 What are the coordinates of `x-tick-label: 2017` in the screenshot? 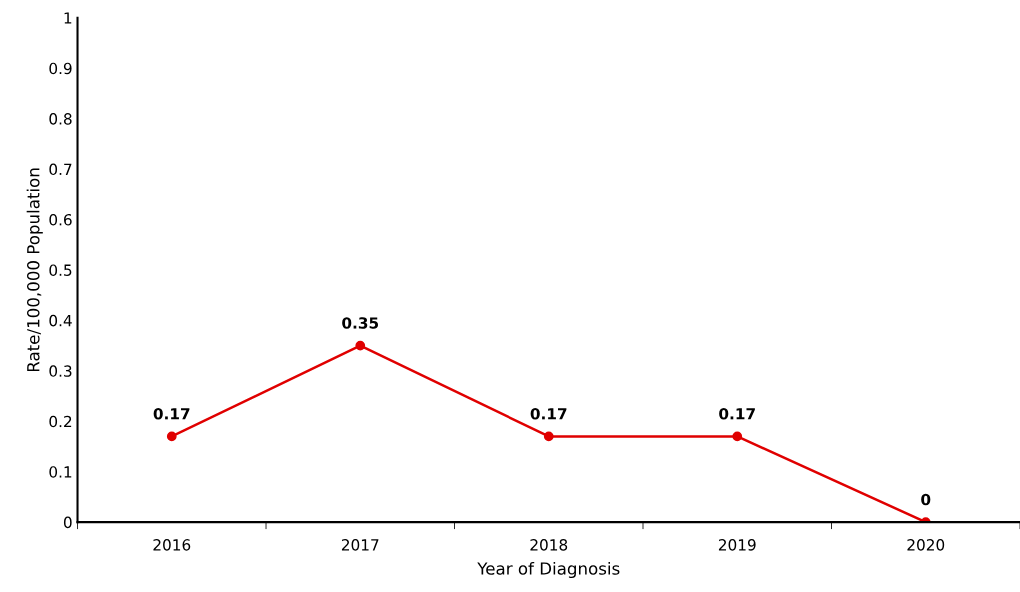 It's located at (360, 545).